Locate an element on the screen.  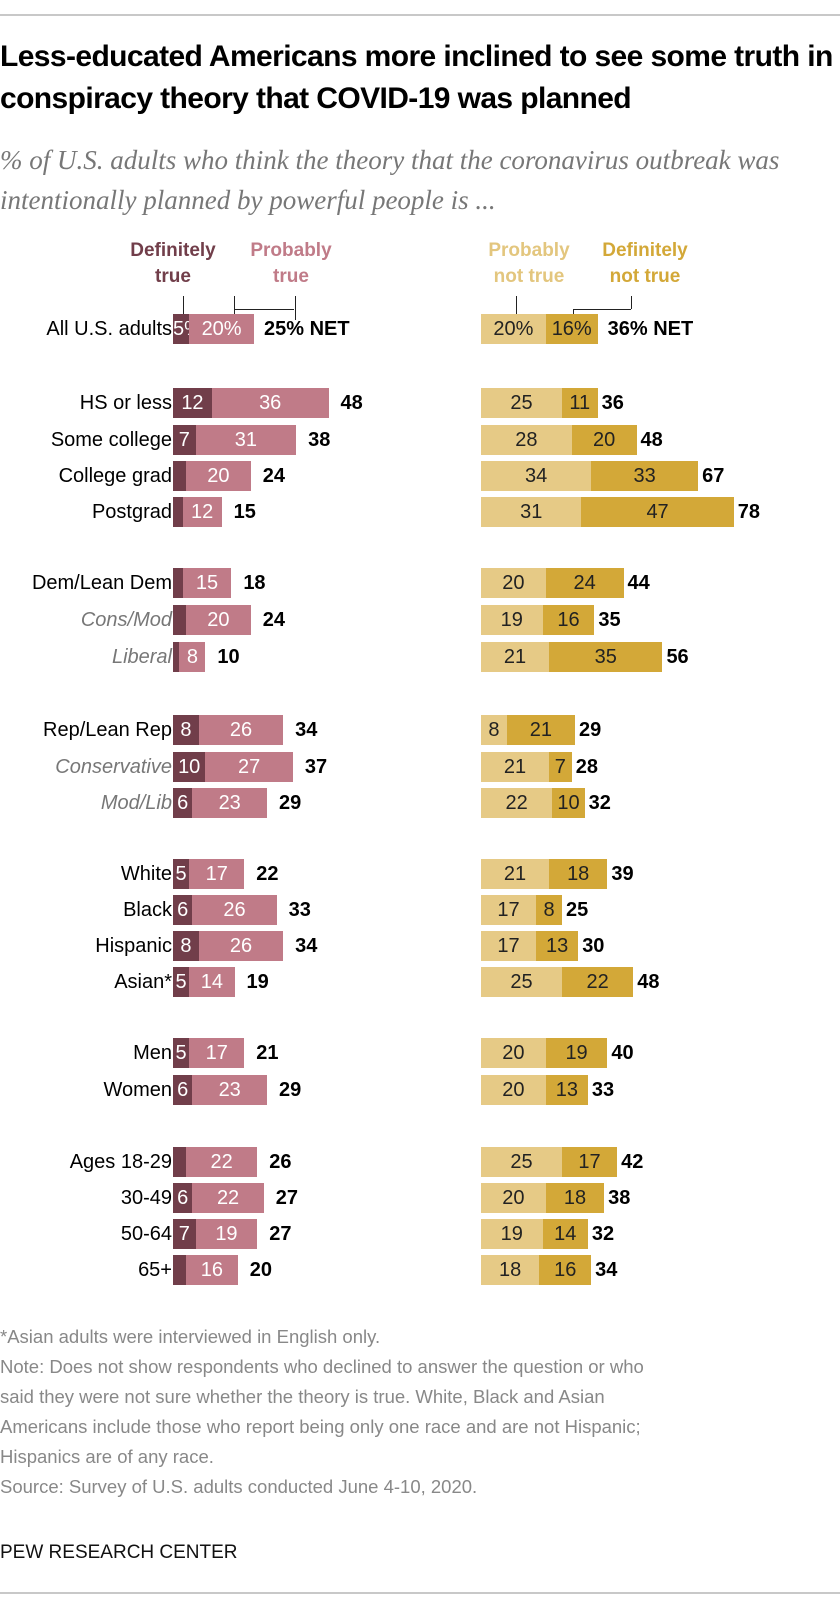
bar-definitely-not-true: 7 is located at coordinates (560, 767).